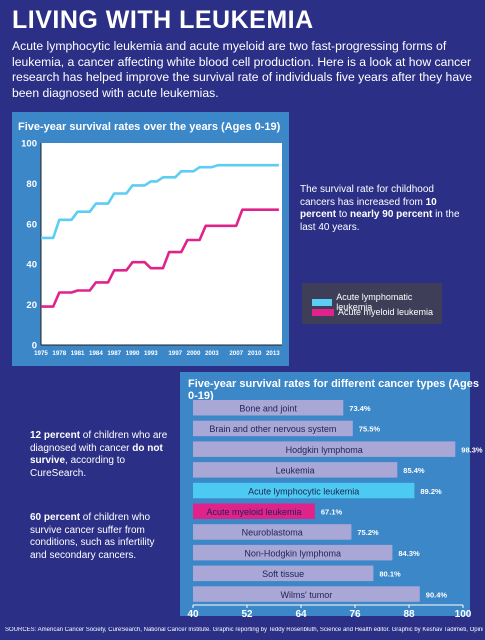 The width and height of the screenshot is (485, 640). What do you see at coordinates (463, 614) in the screenshot?
I see `bar-x-tick-label: 100` at bounding box center [463, 614].